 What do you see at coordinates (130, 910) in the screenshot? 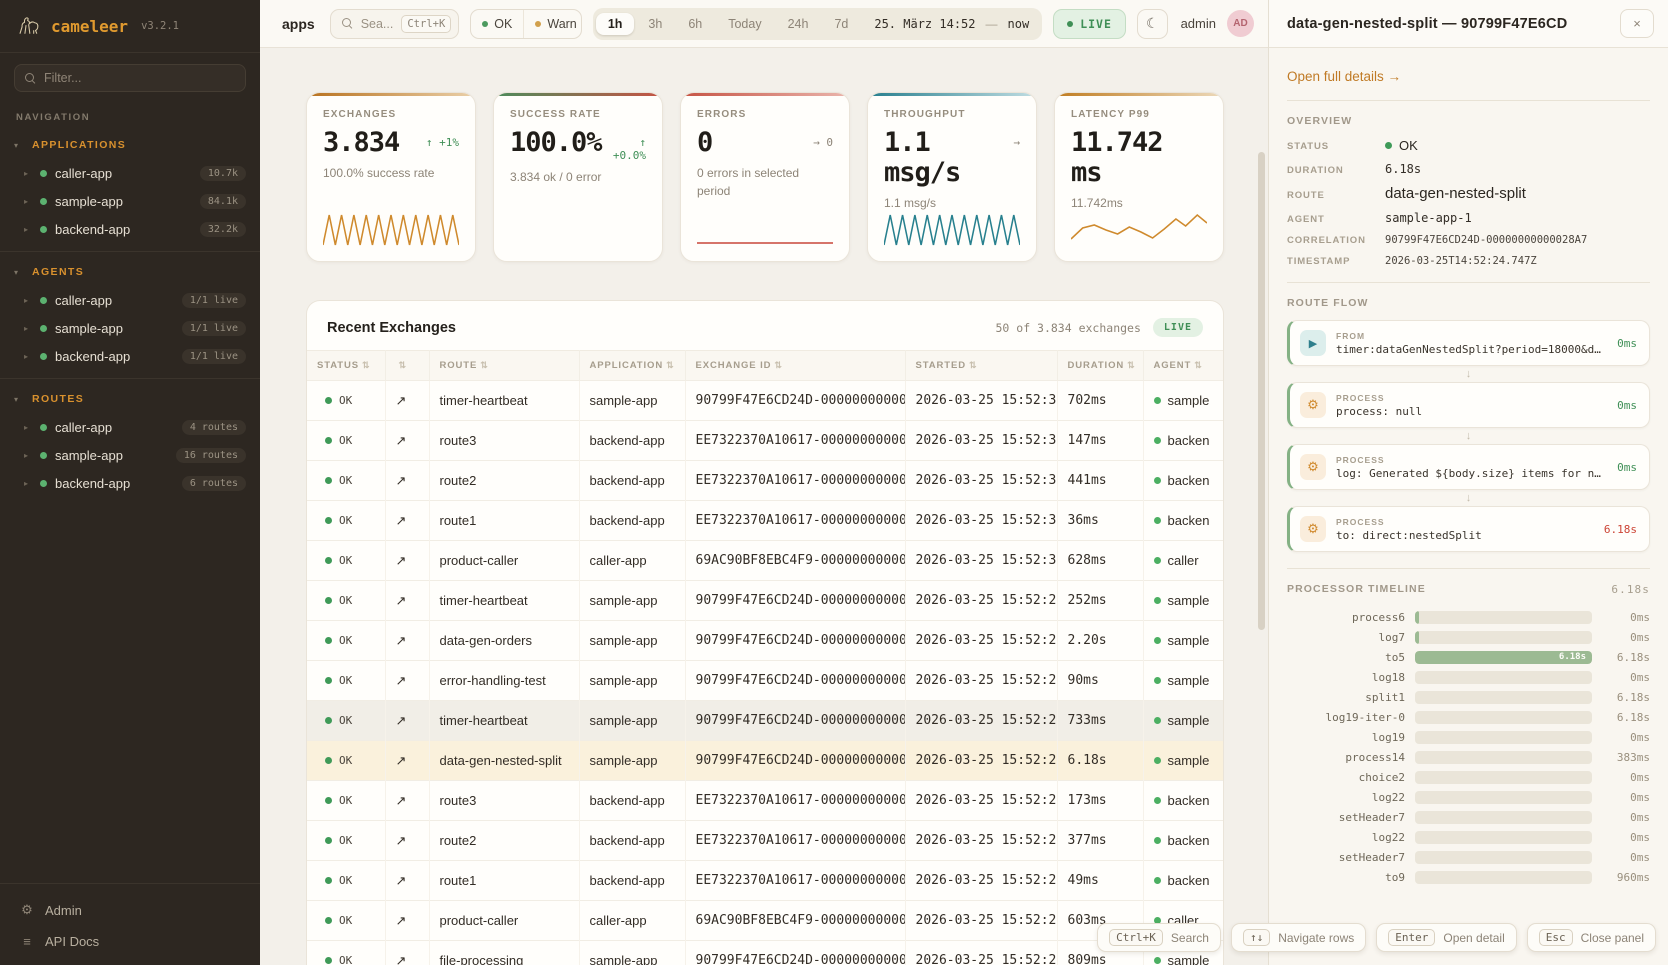
I see `sidebar-footer-admin: ⚙ Admin` at bounding box center [130, 910].